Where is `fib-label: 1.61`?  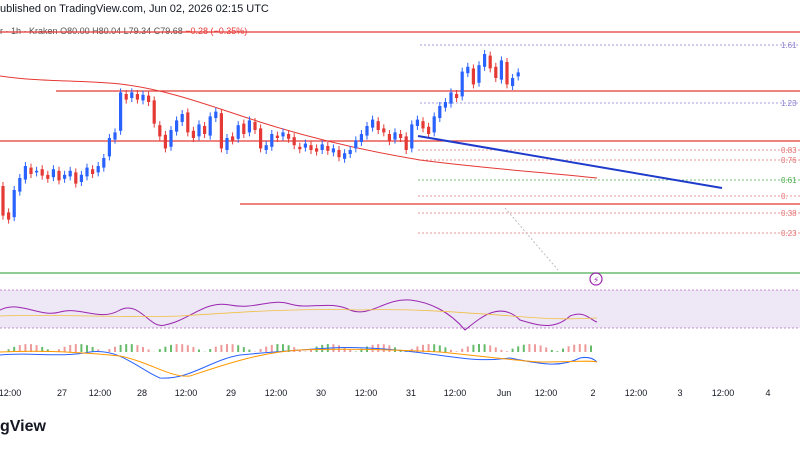
fib-label: 1.61 is located at coordinates (789, 45).